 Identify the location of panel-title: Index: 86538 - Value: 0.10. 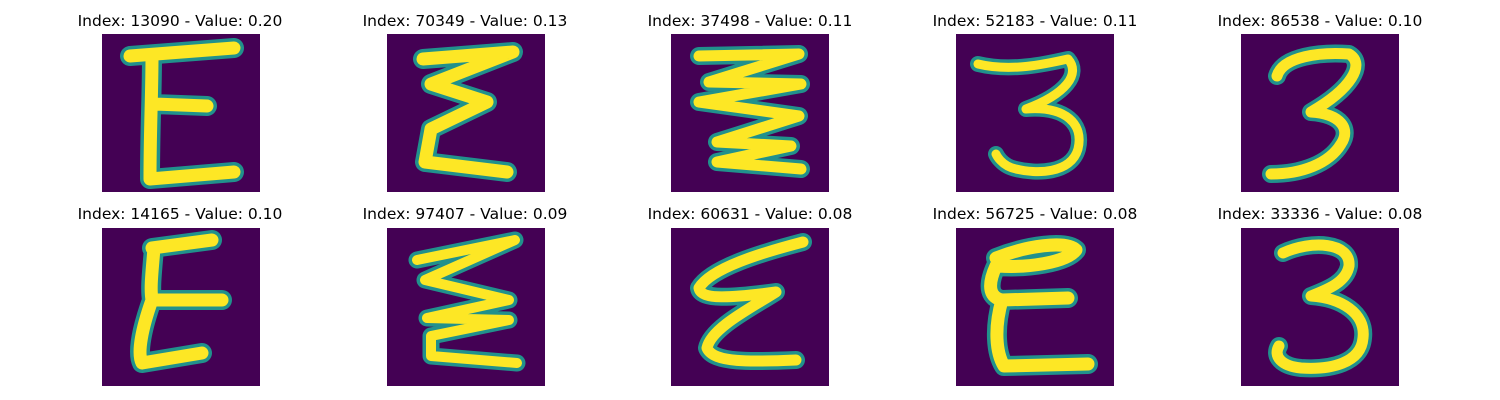
(1320, 21).